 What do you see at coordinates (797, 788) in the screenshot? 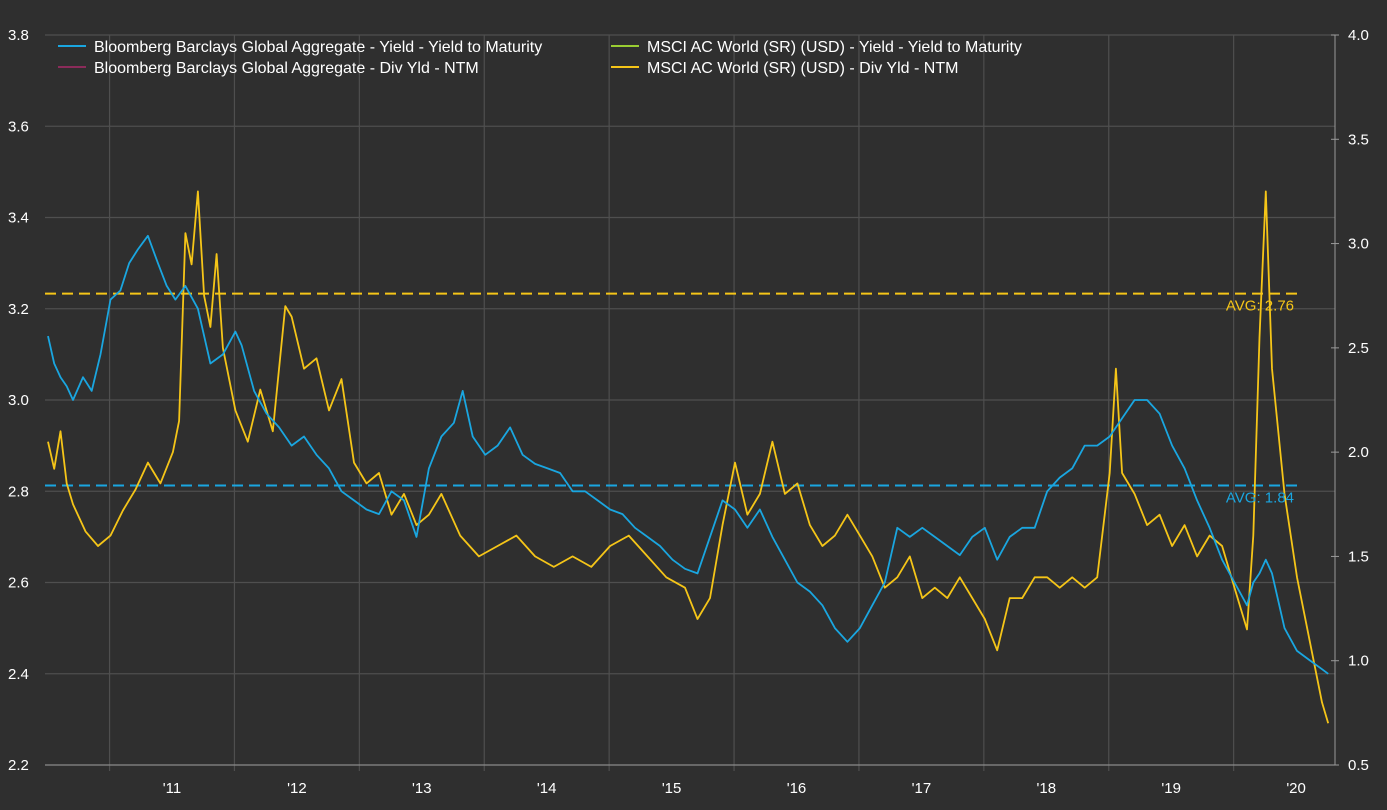
I see `x-tick-label: '16` at bounding box center [797, 788].